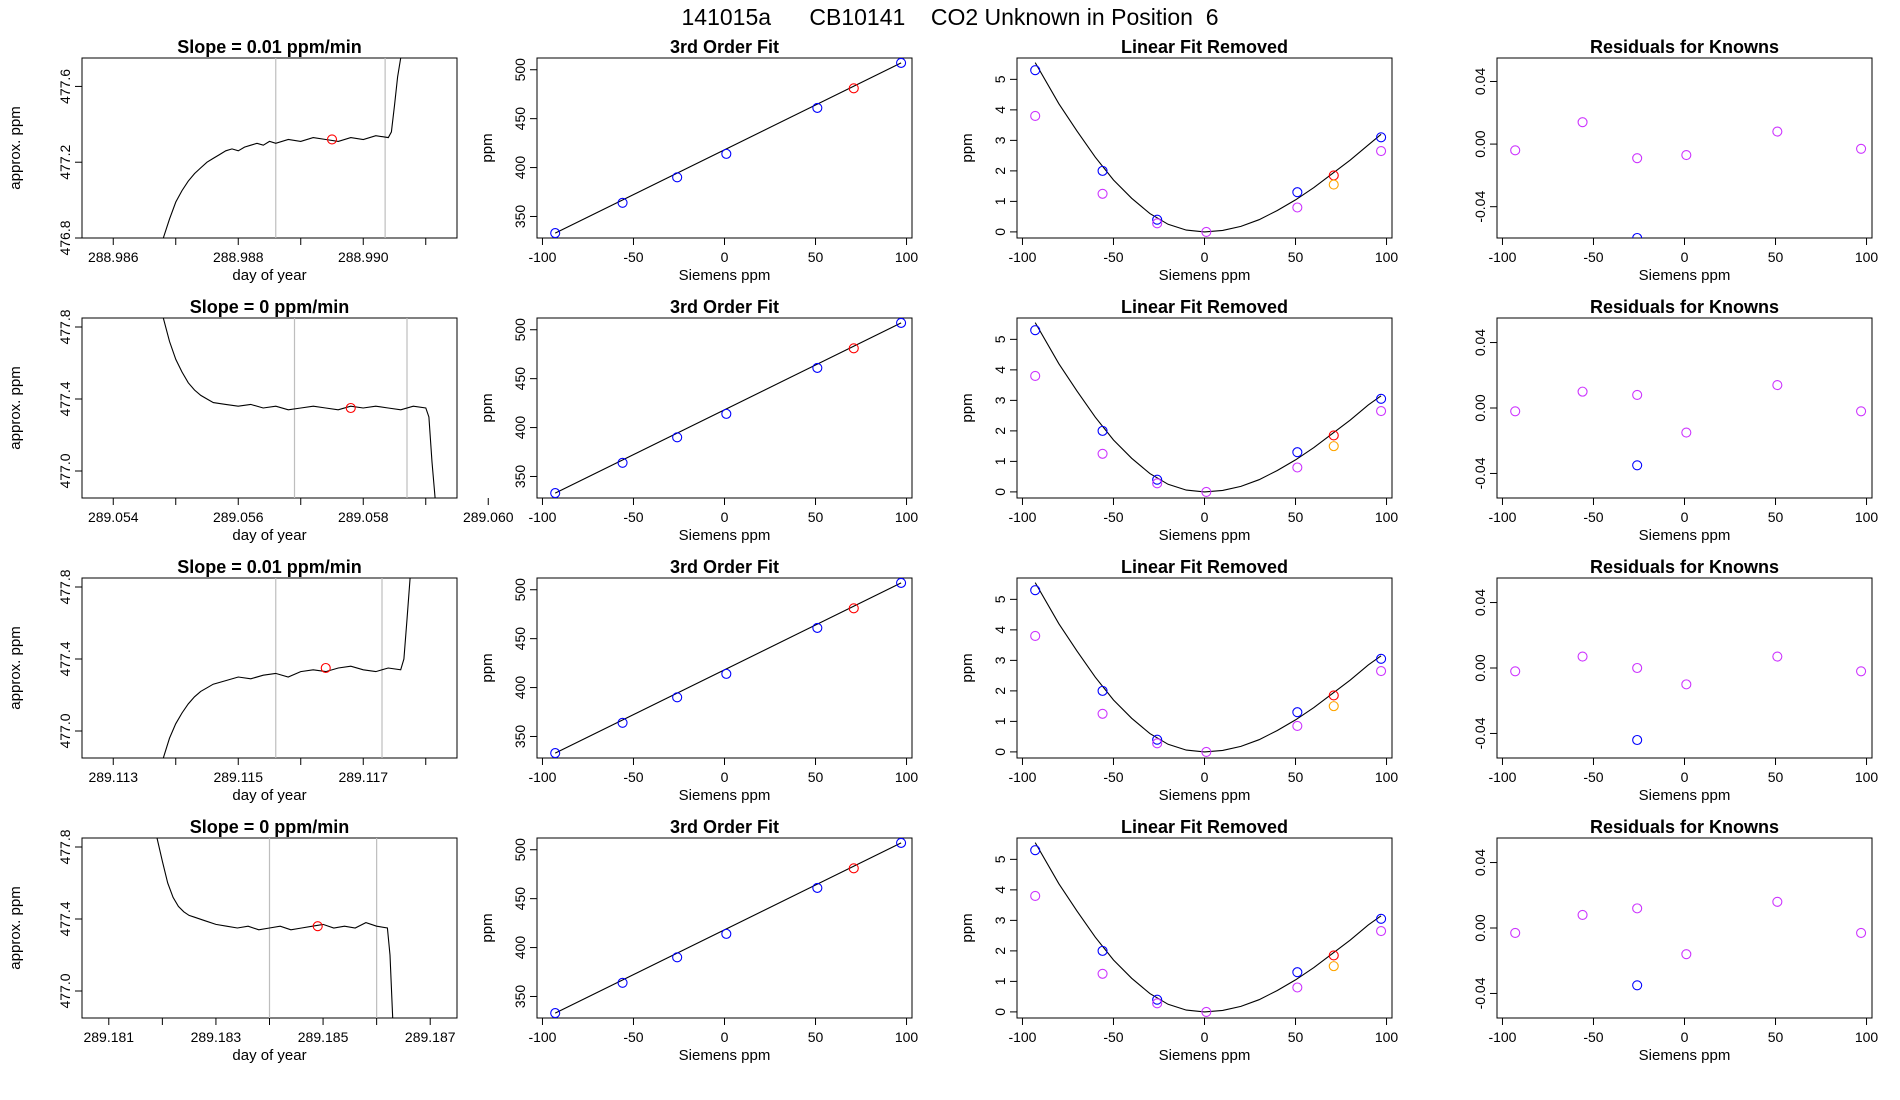 The width and height of the screenshot is (1900, 1100). Describe the element at coordinates (724, 307) in the screenshot. I see `panel-title: 3rd Order Fit` at that location.